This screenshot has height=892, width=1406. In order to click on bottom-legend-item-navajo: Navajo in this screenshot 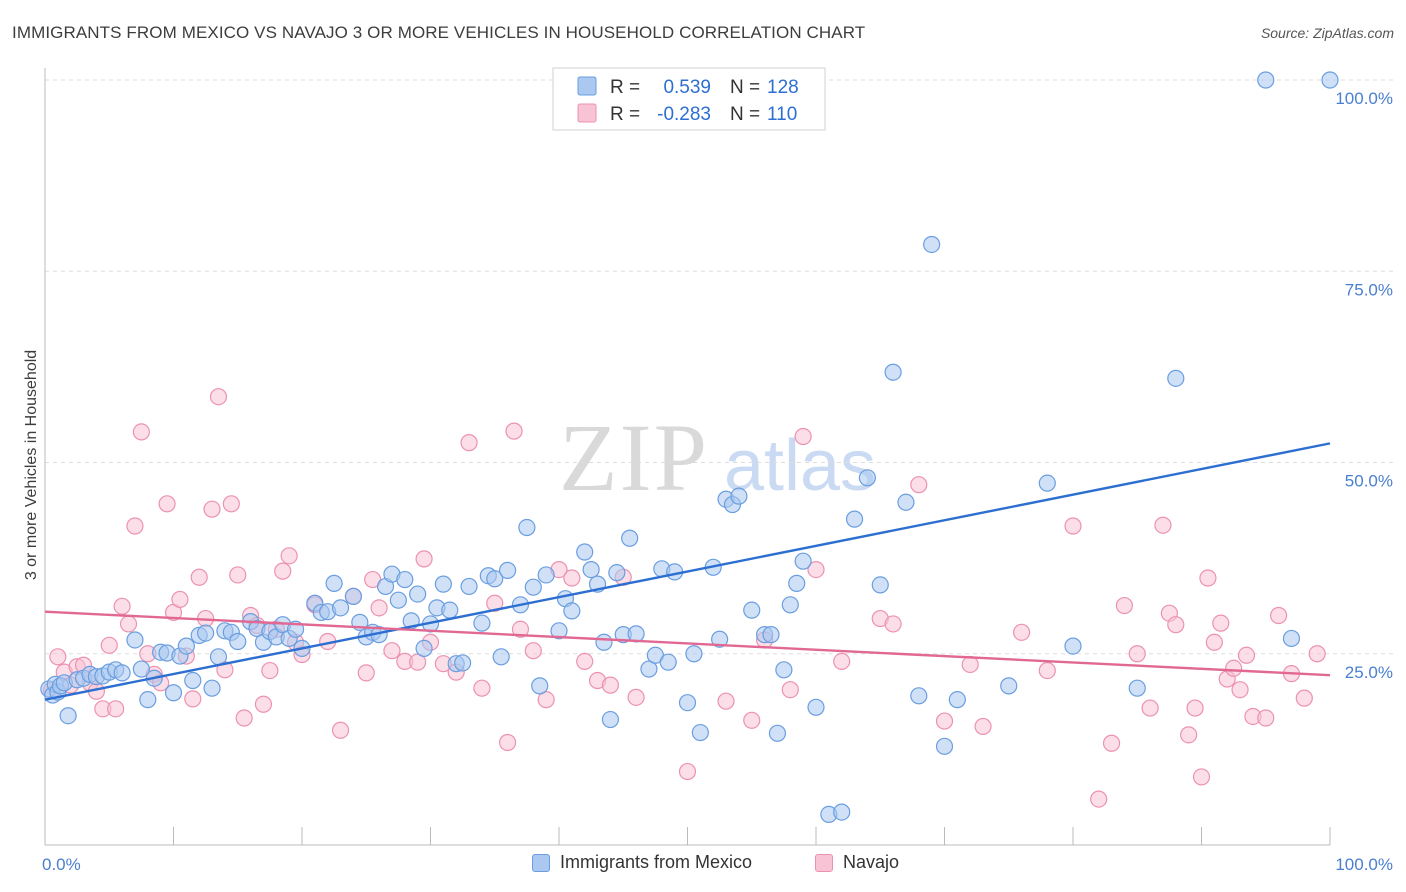, I will do `click(857, 862)`.